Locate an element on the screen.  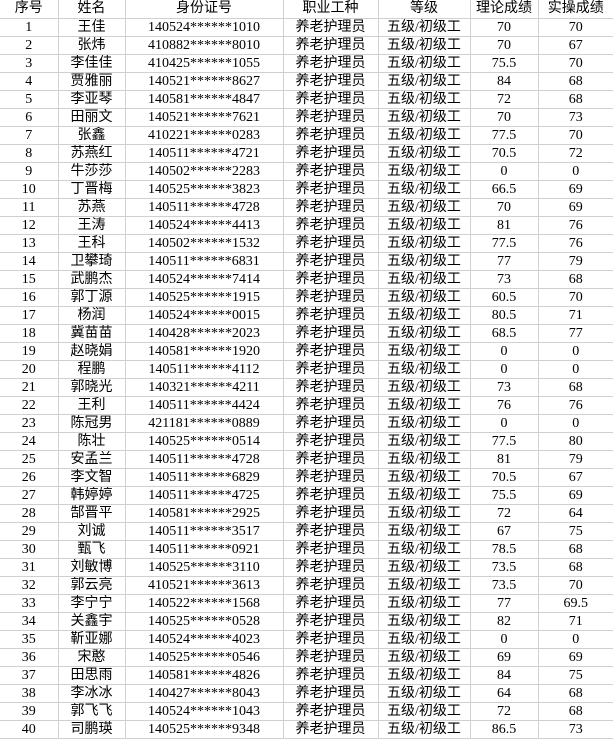
cell-num: 17 is located at coordinates (29, 315).